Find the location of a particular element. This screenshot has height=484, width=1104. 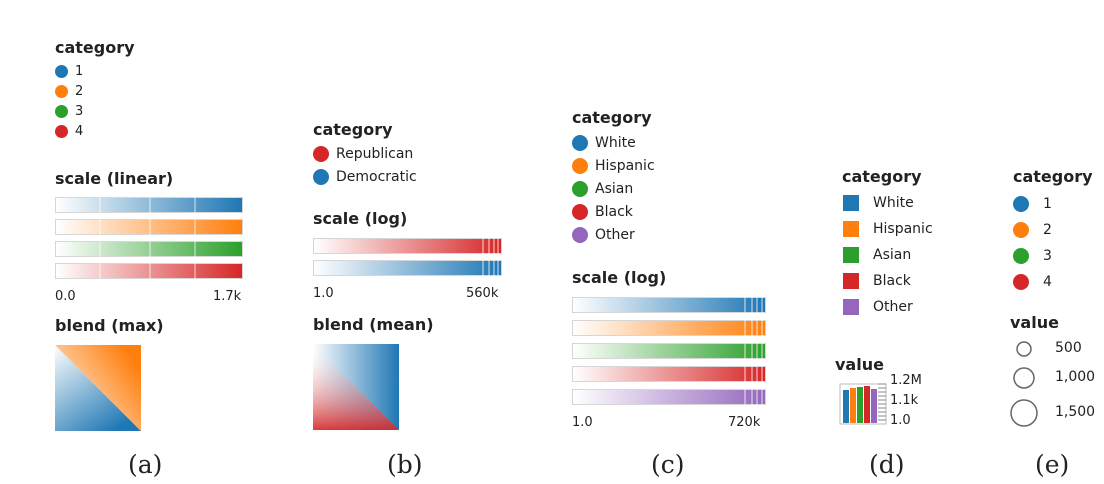

legend-label: Republican is located at coordinates (375, 154).